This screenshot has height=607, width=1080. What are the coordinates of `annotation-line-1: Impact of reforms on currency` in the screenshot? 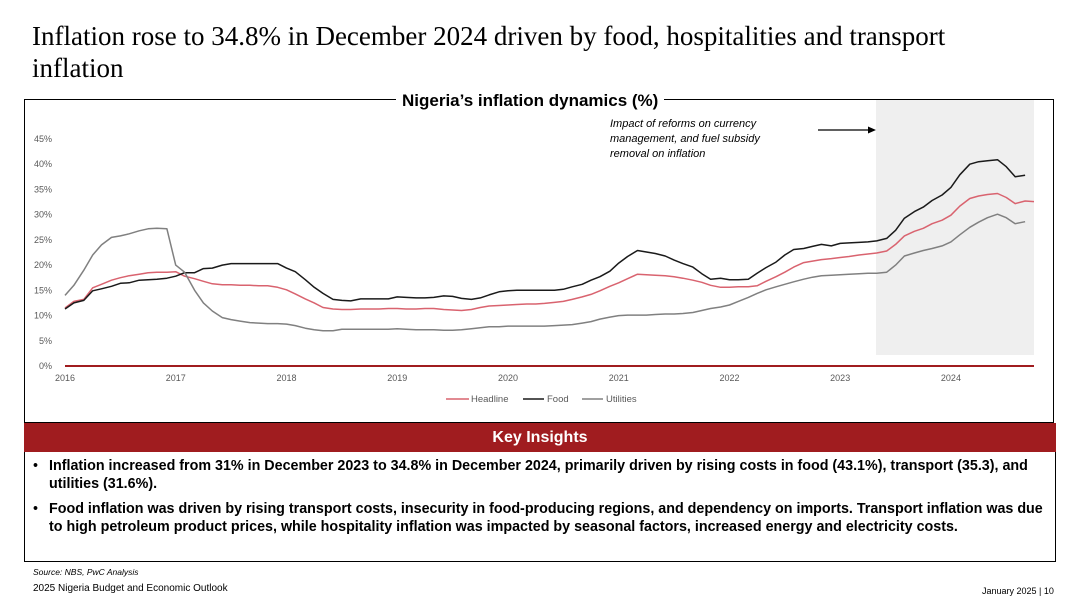 It's located at (684, 124).